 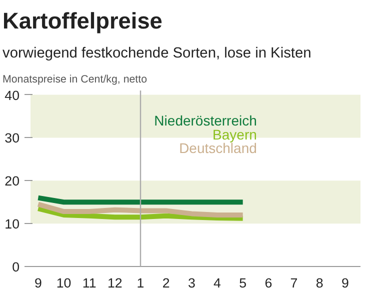 I want to click on x-tick-label: 3, so click(x=192, y=283).